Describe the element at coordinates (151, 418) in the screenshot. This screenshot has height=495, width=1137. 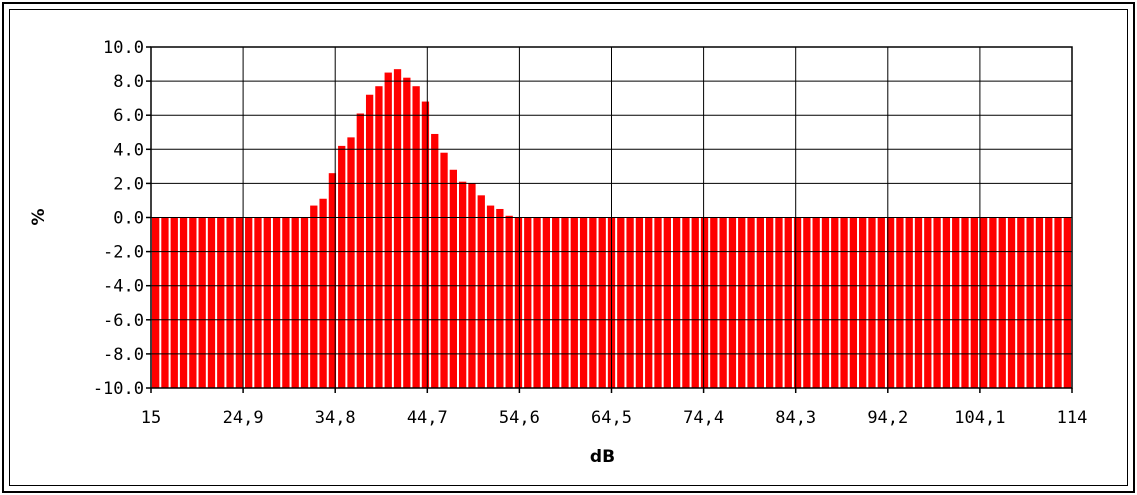
I see `x-tick-label: 15` at that location.